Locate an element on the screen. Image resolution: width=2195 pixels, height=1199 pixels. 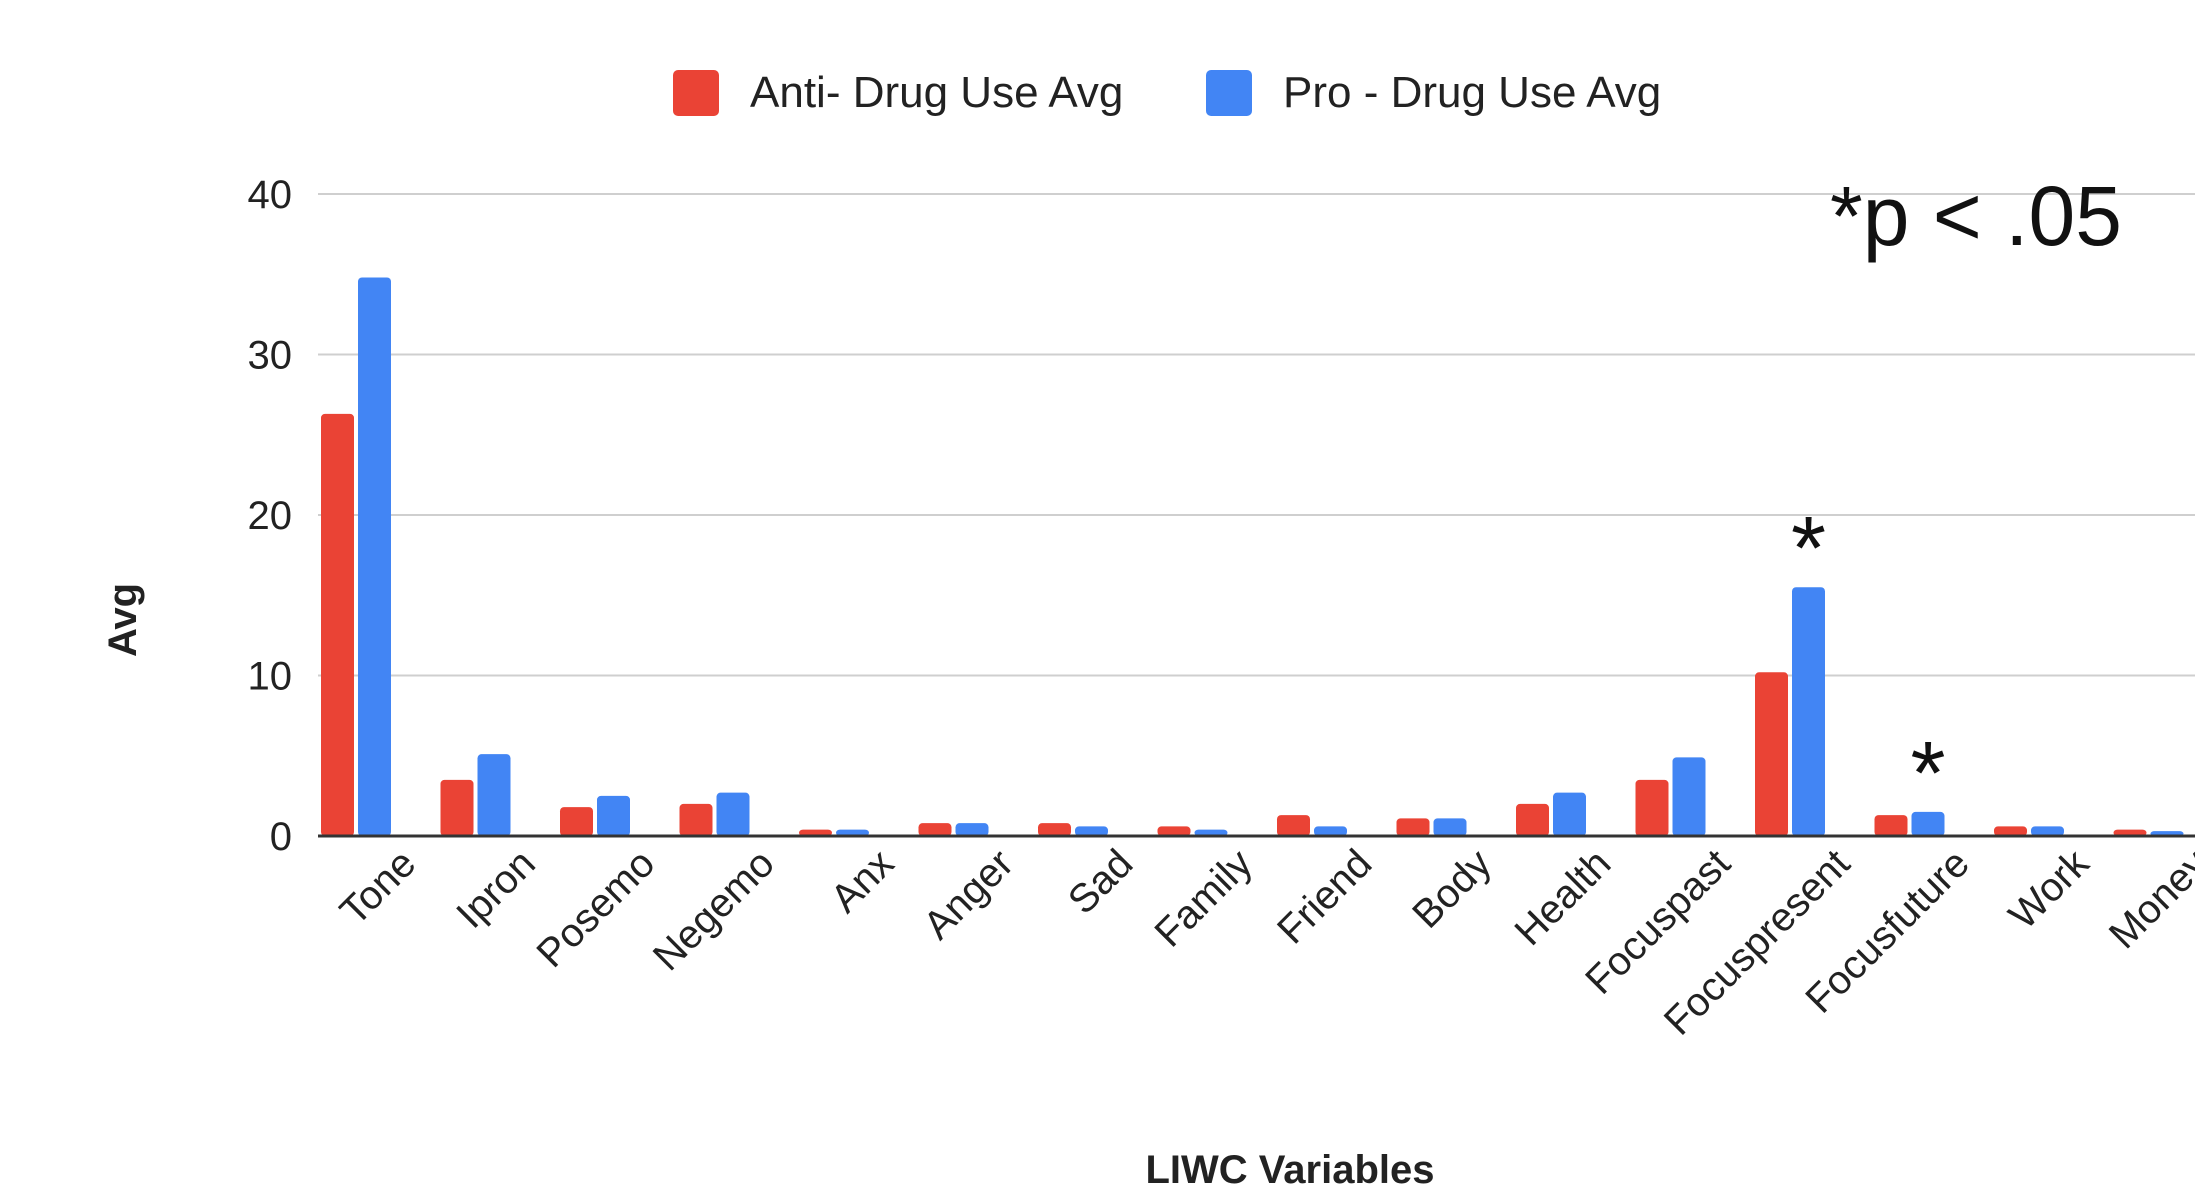
bar-anti-focuspast is located at coordinates (1652, 807).